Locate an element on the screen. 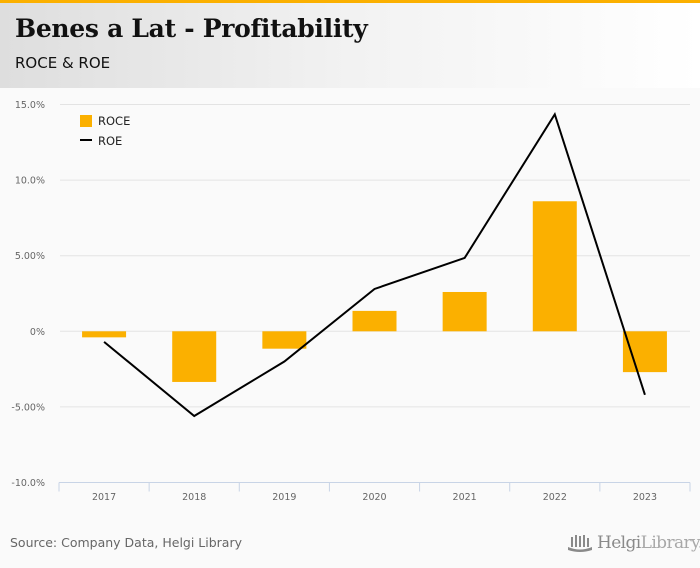 This screenshot has height=568, width=700. y-tick-label: -5.00% is located at coordinates (28, 407).